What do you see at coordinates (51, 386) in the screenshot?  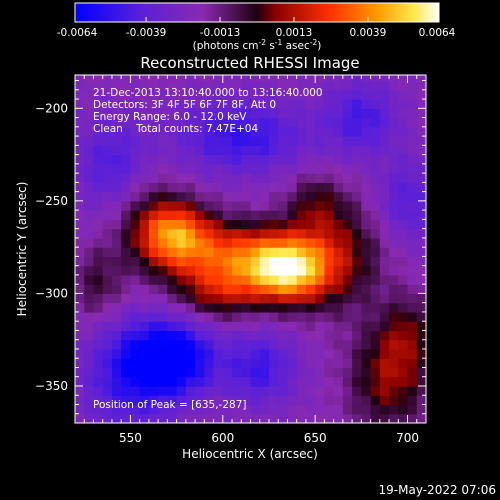 I see `y-tick-label: −350` at bounding box center [51, 386].